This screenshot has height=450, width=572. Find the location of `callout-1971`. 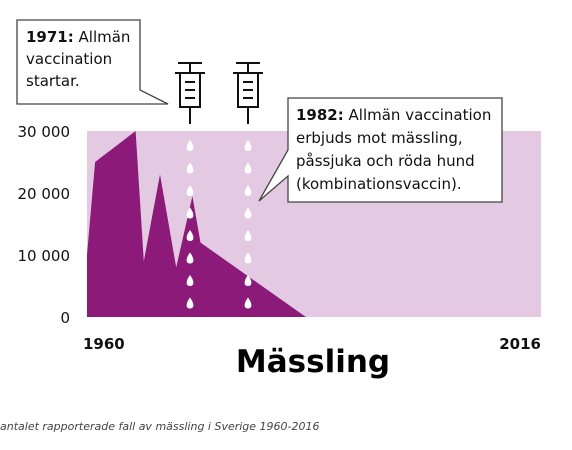

callout-1971 is located at coordinates (92, 62).